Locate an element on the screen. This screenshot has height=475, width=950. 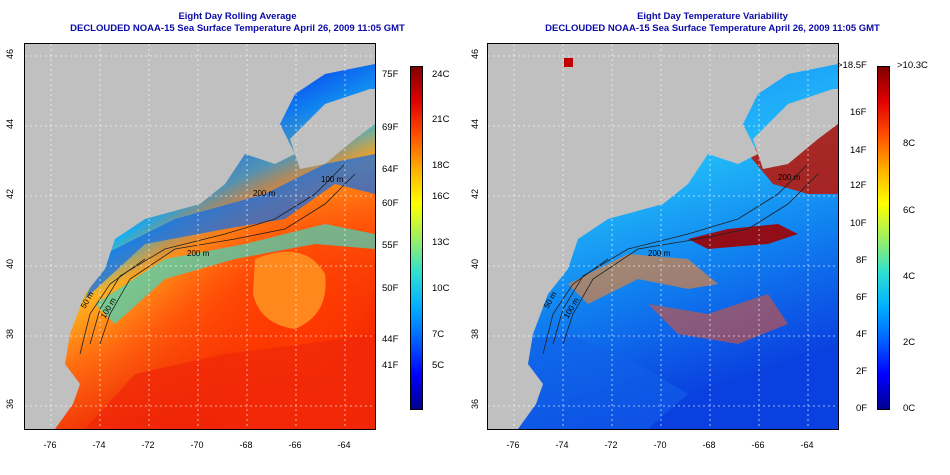
scale-f-label: 55F is located at coordinates (390, 245).